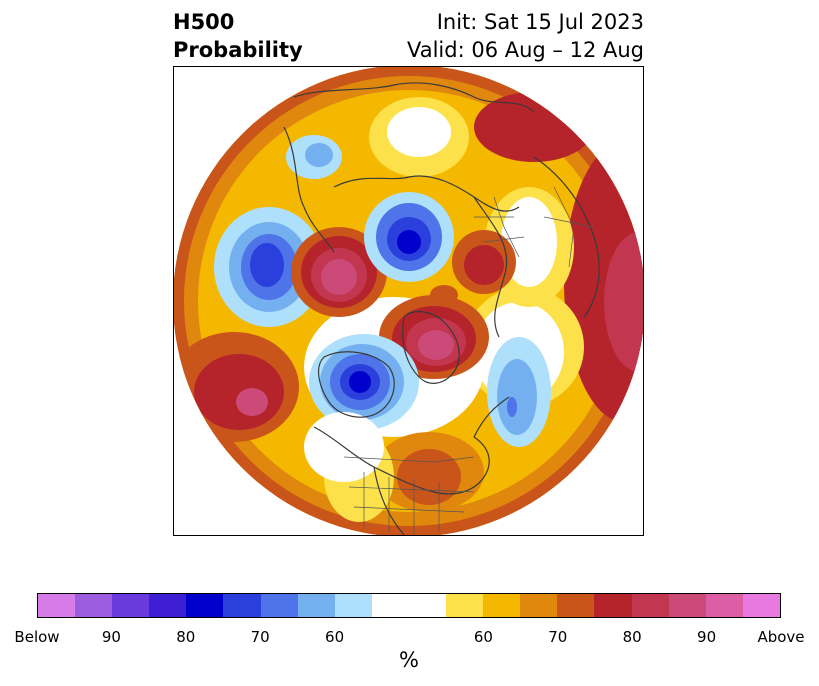  Describe the element at coordinates (339, 277) in the screenshot. I see `anomaly-bering-above` at that location.